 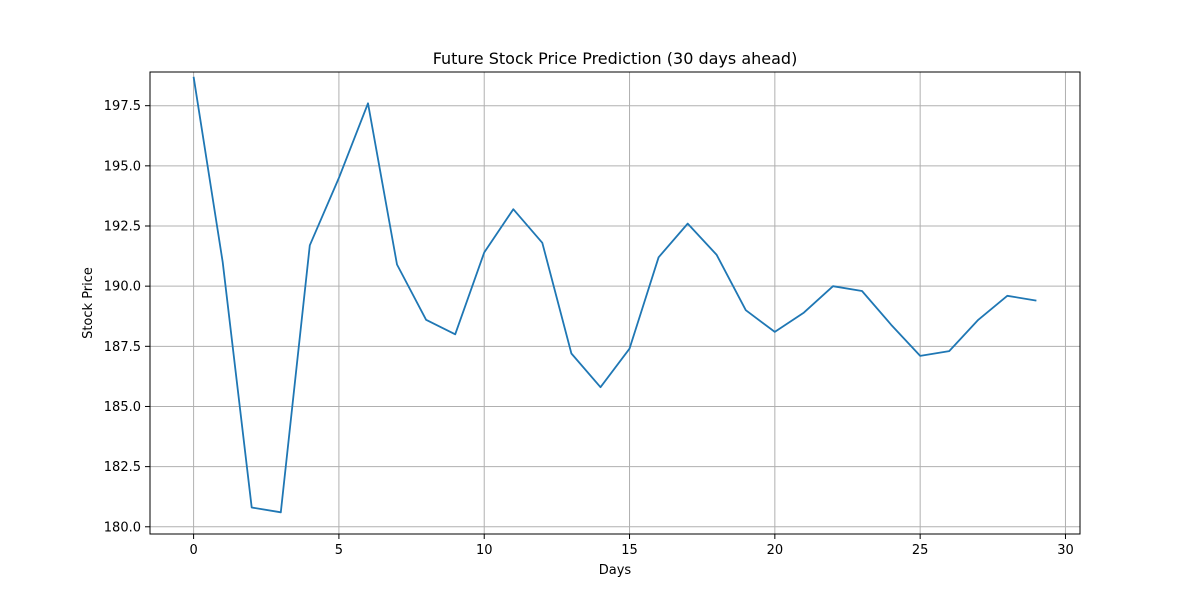 What do you see at coordinates (122, 467) in the screenshot?
I see `y-tick-label: 182.5` at bounding box center [122, 467].